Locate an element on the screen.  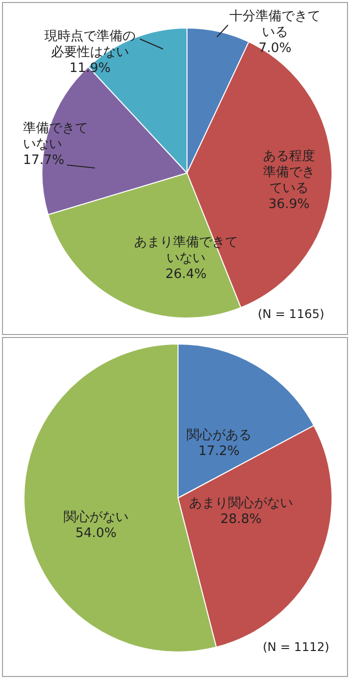
data-label: 28.8% is located at coordinates (241, 520).